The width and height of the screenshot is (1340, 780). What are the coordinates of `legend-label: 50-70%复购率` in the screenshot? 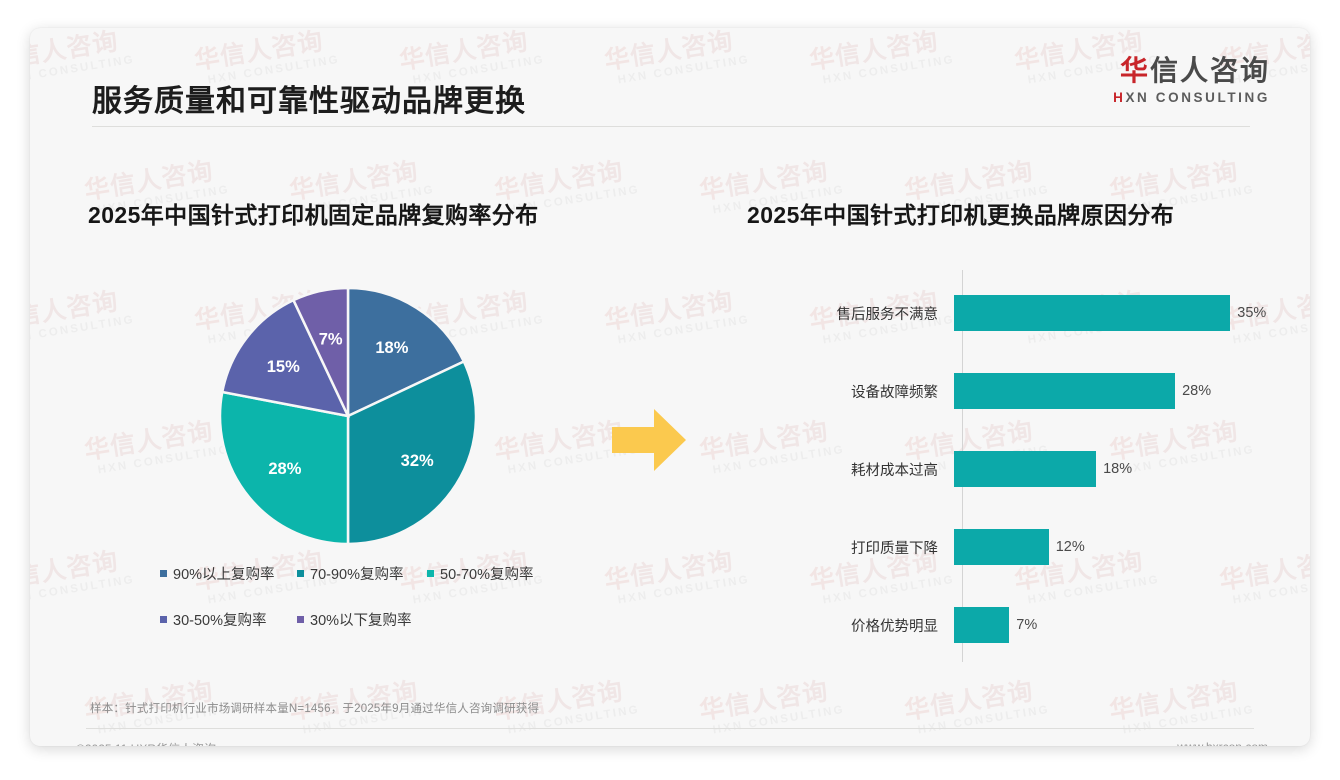 It's located at (487, 575).